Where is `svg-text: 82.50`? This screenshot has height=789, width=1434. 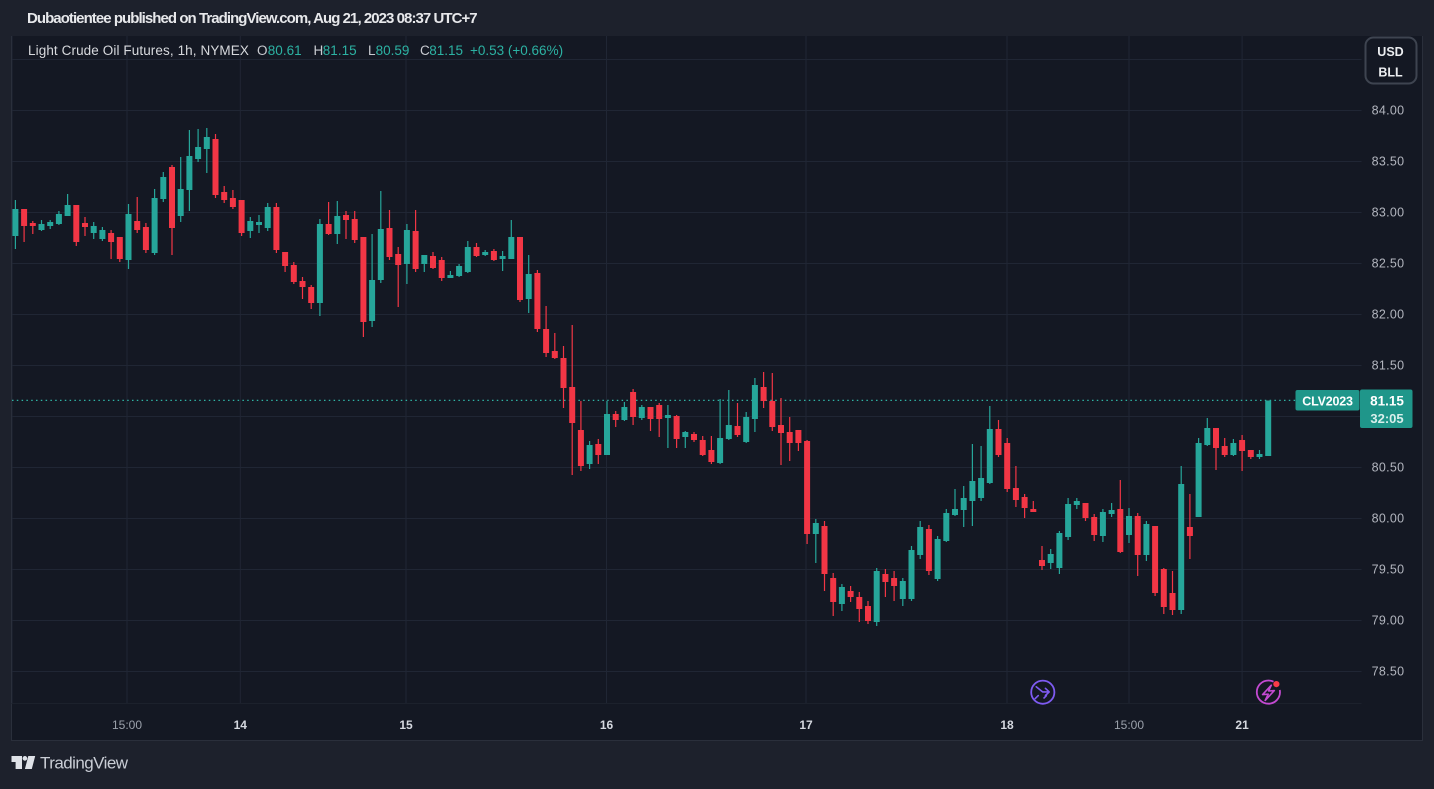 svg-text: 82.50 is located at coordinates (1388, 264).